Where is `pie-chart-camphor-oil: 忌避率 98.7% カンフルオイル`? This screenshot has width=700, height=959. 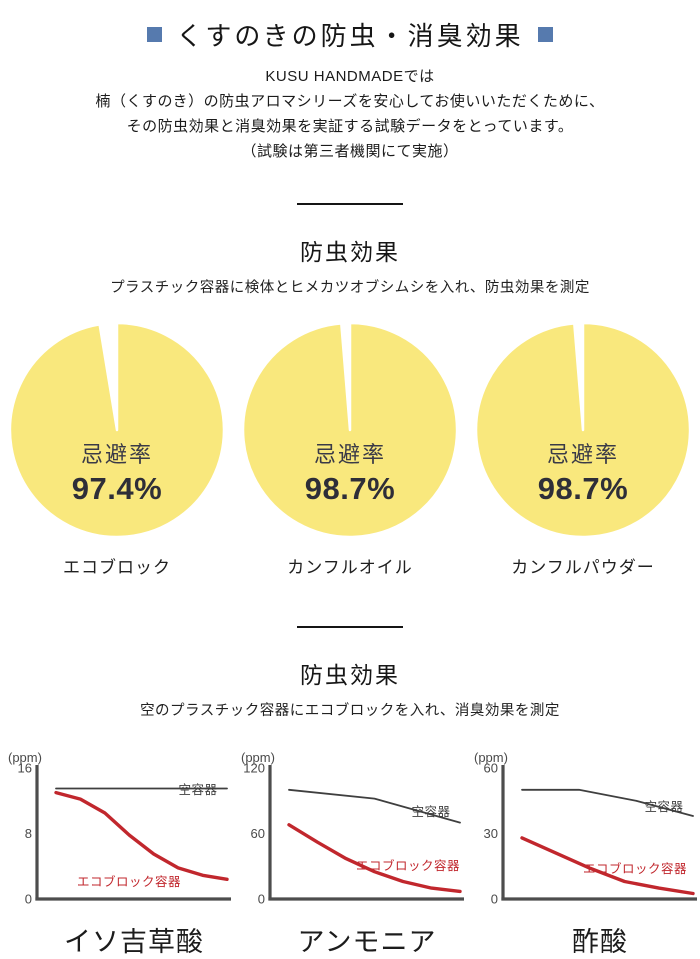 pie-chart-camphor-oil: 忌避率 98.7% カンフルオイル is located at coordinates (350, 448).